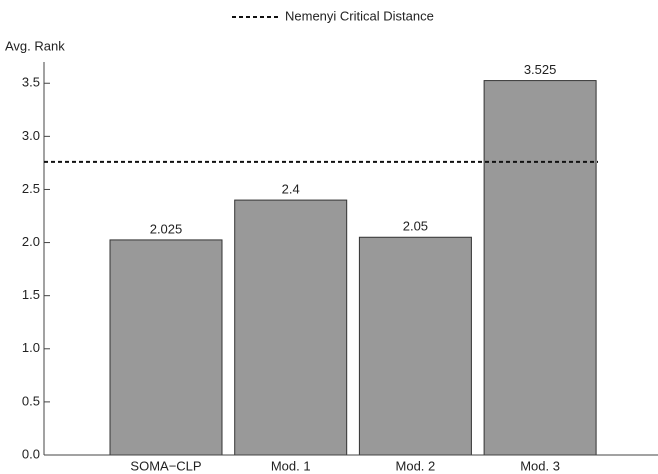 This screenshot has width=658, height=474. What do you see at coordinates (35, 45) in the screenshot?
I see `y-axis-label: Avg. Rank` at bounding box center [35, 45].